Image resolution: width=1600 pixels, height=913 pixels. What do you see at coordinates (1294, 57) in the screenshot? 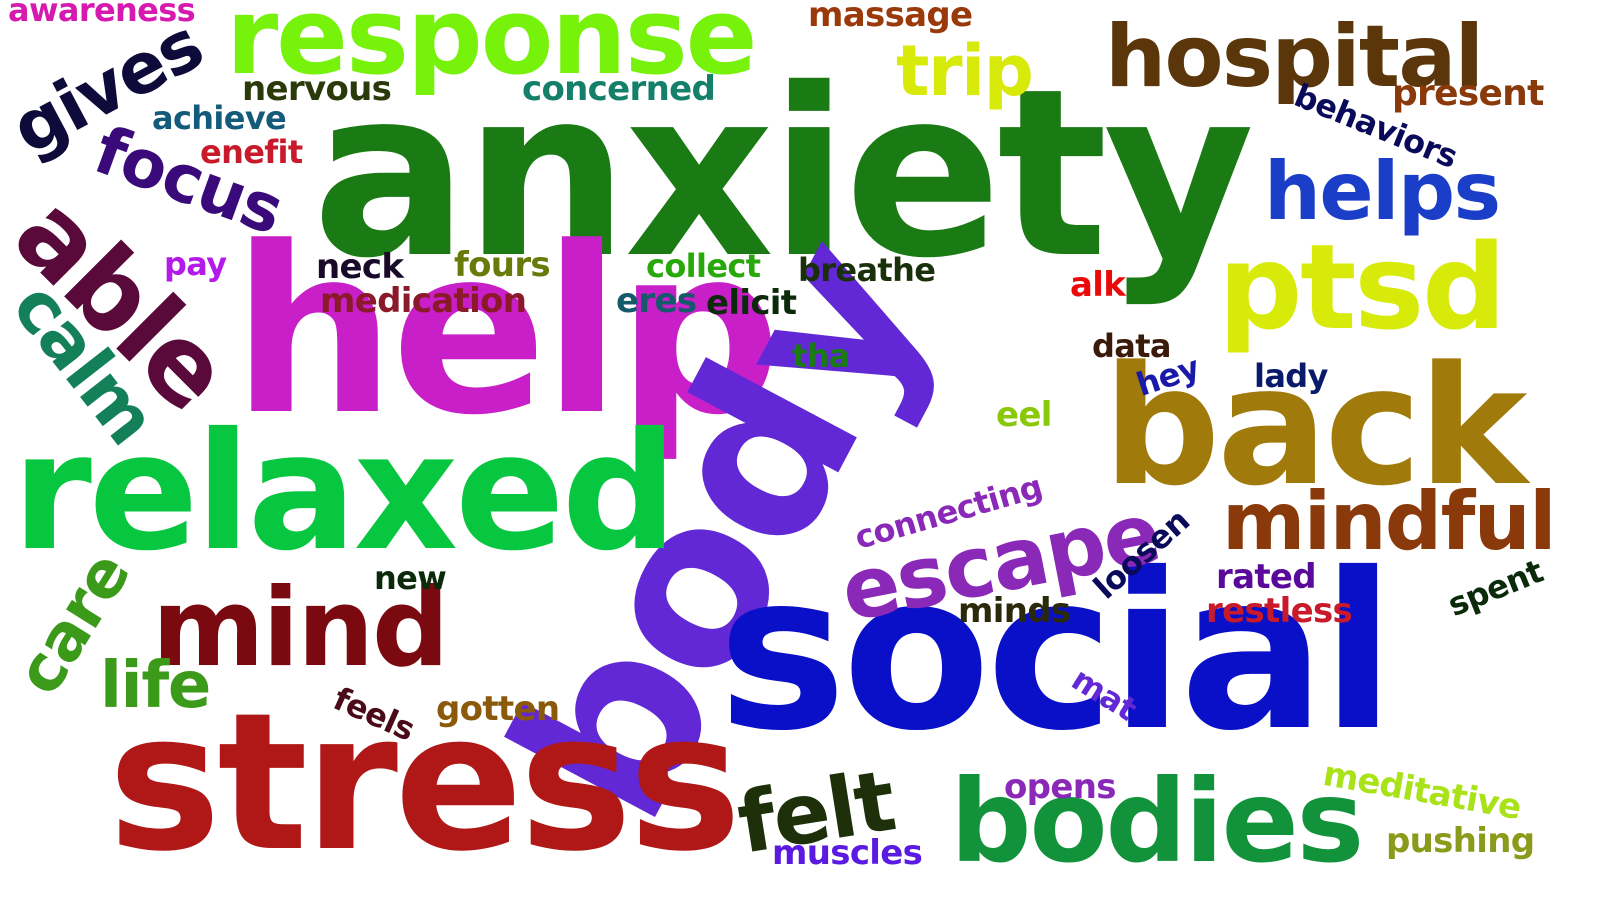
I see `word-hospital: hospital` at bounding box center [1294, 57].